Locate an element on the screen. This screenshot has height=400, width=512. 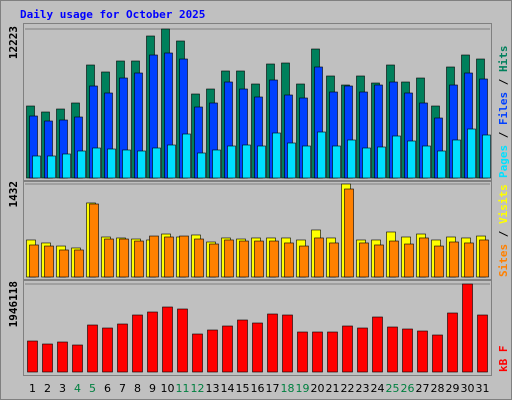
legend: kB F is located at coordinates (503, 359).